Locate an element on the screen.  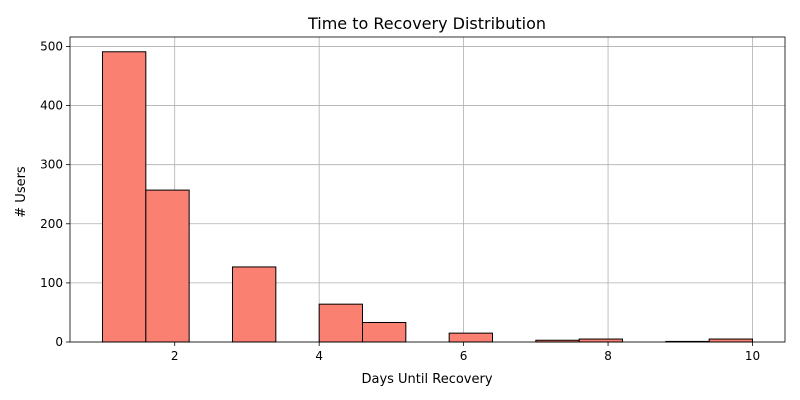
x-axis-label: Days Until Recovery is located at coordinates (426, 379).